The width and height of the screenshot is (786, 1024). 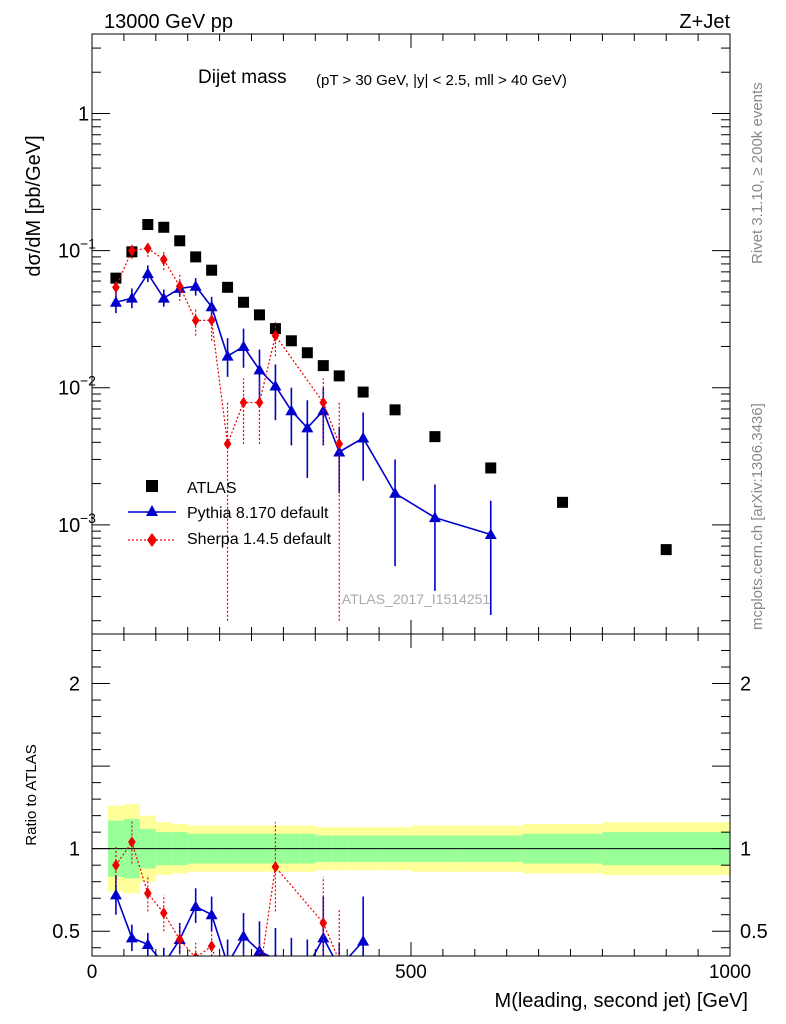 I want to click on ratio-y-tick-label: 2, so click(x=74, y=685).